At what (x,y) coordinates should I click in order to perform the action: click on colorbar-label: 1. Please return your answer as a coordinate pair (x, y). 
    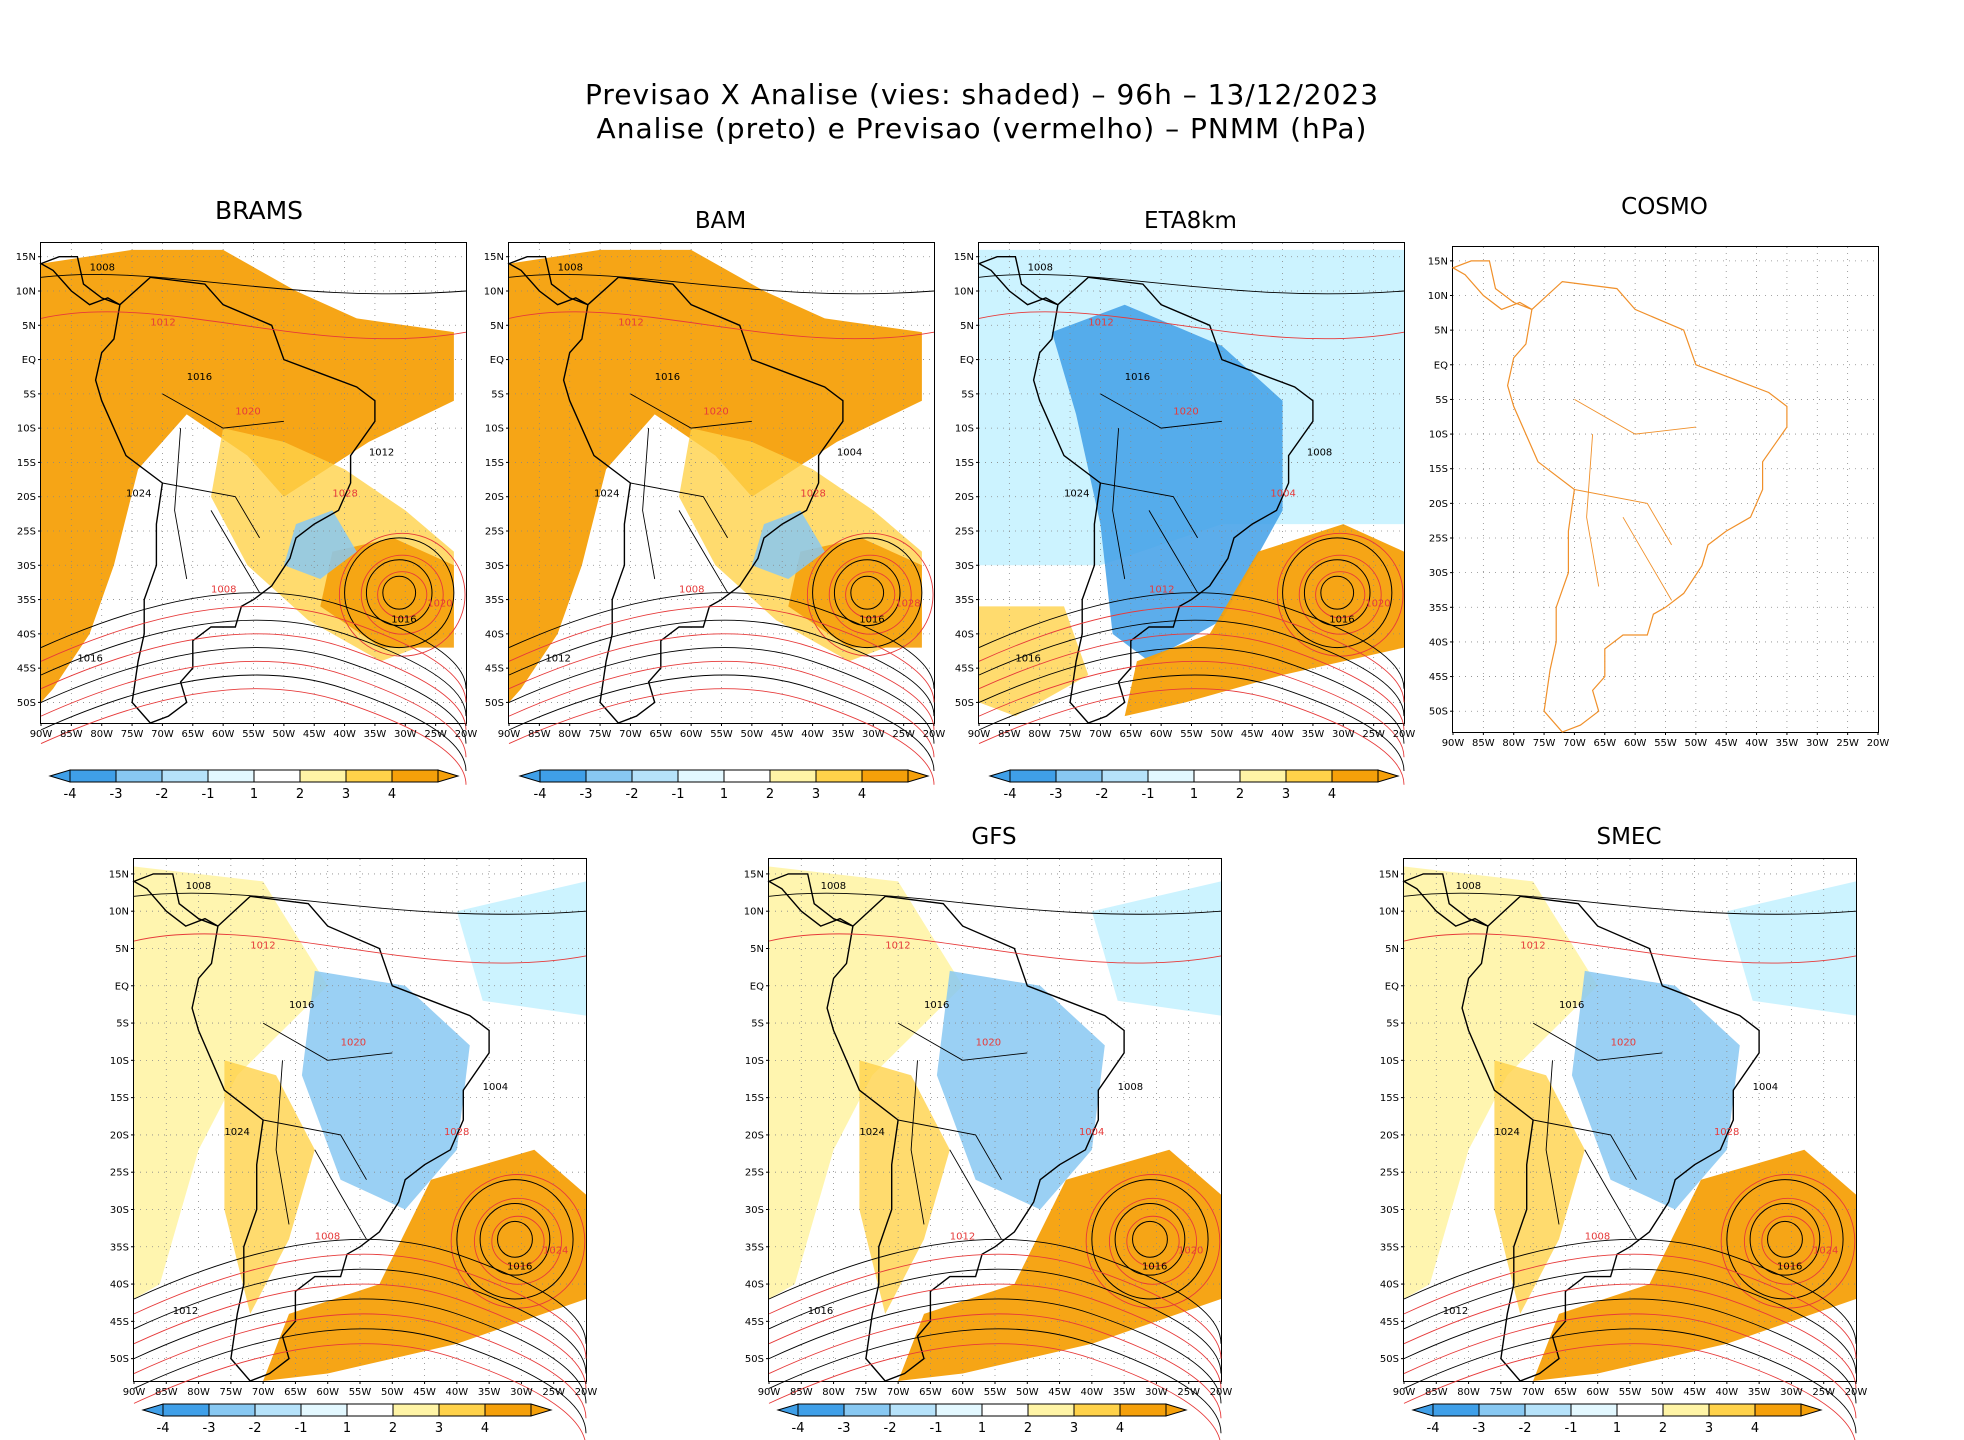
    Looking at the image, I should click on (724, 794).